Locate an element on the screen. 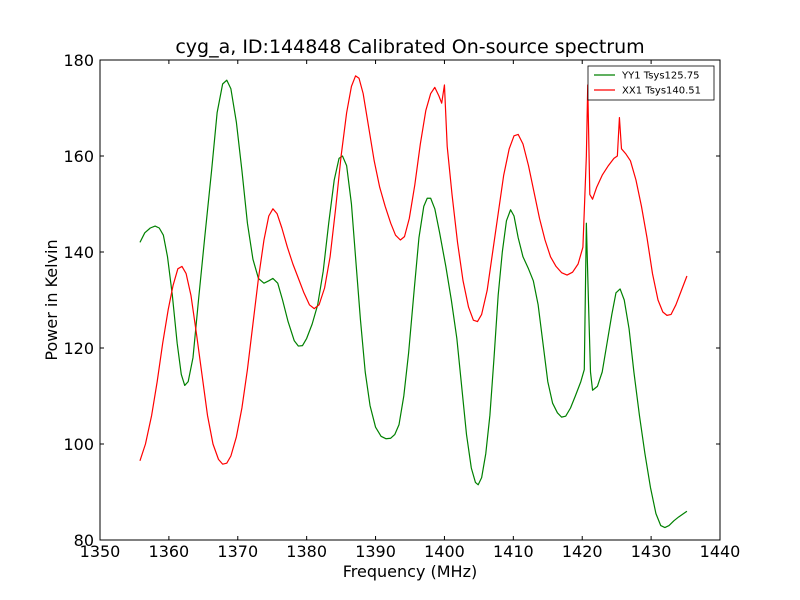  x-tick-label: 1430 is located at coordinates (651, 551).